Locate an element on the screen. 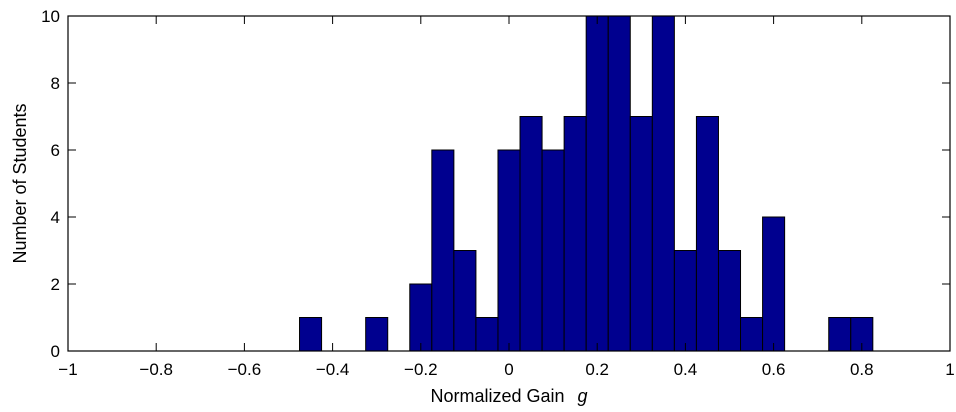 The height and width of the screenshot is (412, 956). x-tick-label: −1 is located at coordinates (67, 369).